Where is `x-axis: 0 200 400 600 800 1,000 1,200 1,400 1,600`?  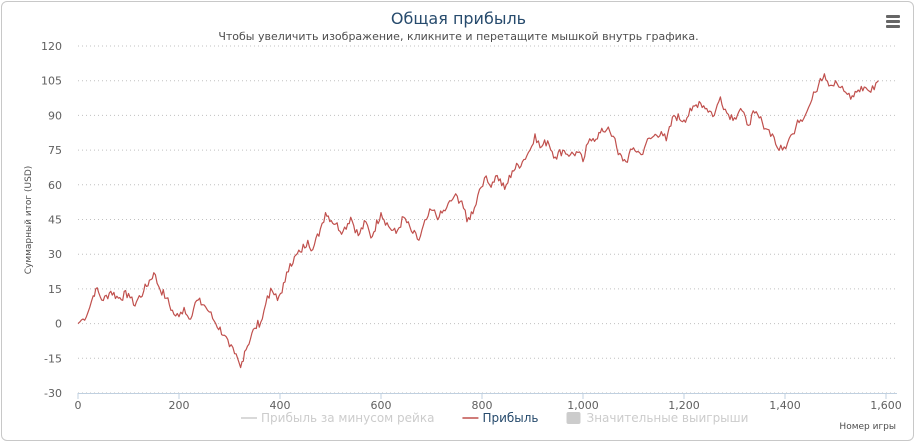 x-axis: 0 200 400 600 800 1,000 1,200 1,400 1,600 is located at coordinates (488, 402).